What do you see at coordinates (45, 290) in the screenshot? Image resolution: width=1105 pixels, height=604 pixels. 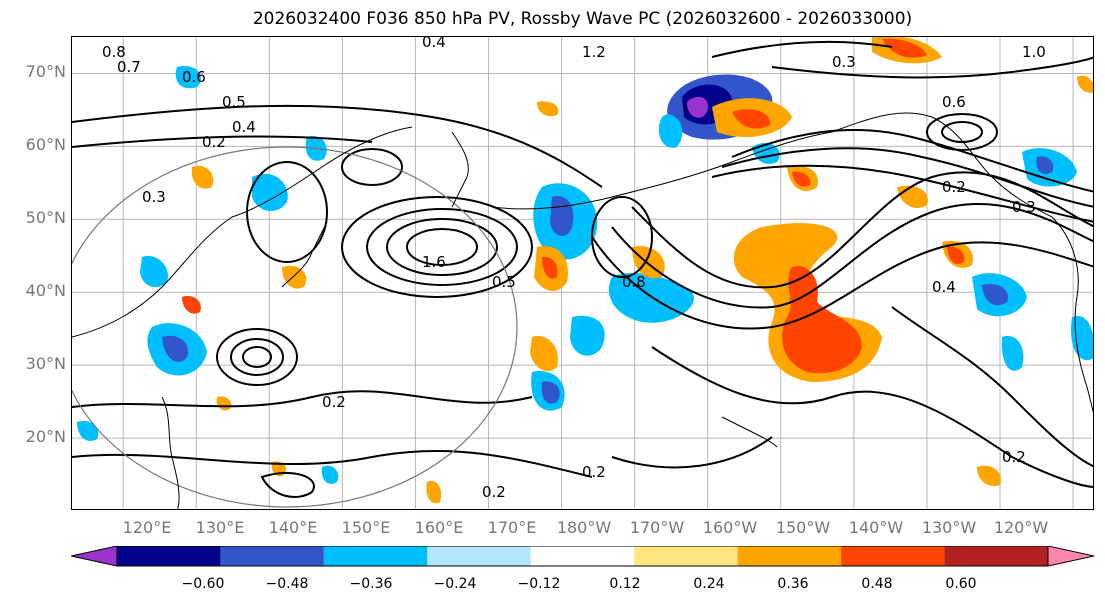 I see `lat-label-40n: 40°N` at bounding box center [45, 290].